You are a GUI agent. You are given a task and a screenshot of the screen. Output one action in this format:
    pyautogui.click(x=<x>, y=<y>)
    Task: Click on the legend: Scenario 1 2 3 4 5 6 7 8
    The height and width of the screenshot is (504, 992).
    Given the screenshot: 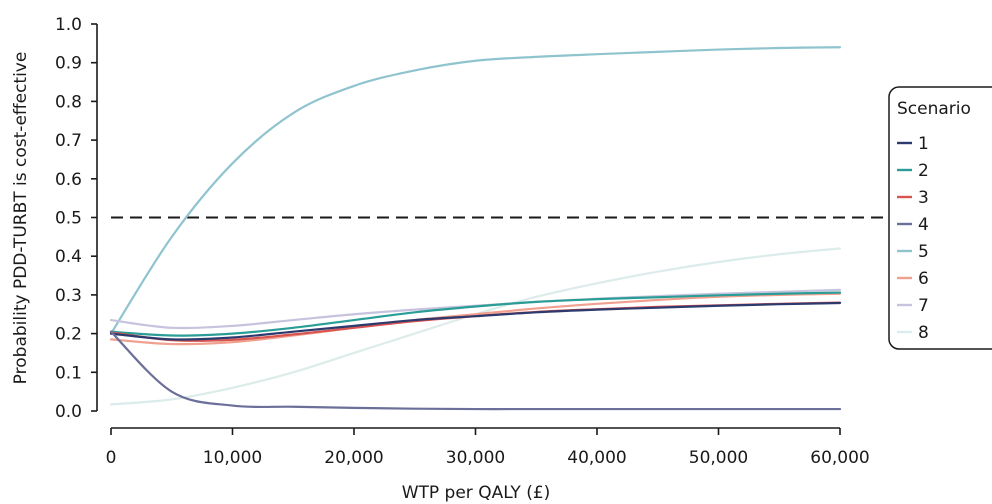 What is the action you would take?
    pyautogui.click(x=940, y=218)
    